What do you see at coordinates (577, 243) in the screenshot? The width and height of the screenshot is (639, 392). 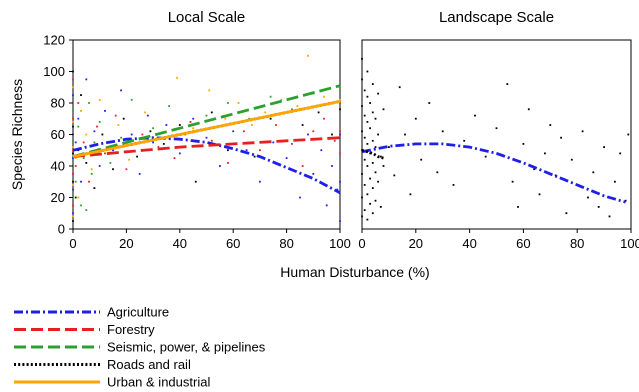 I see `x-tick-label: 80` at bounding box center [577, 243].